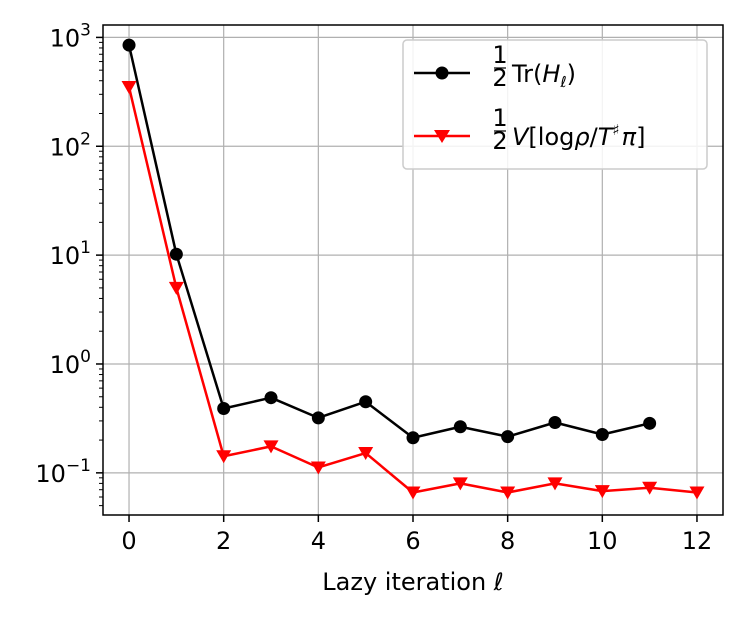 The width and height of the screenshot is (747, 617). Describe the element at coordinates (697, 541) in the screenshot. I see `x-tick-label: 12` at that location.